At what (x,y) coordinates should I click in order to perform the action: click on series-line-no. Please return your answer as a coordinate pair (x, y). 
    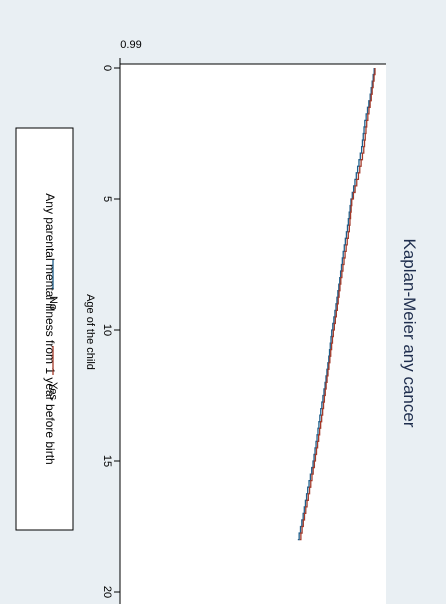
    Looking at the image, I should click on (336, 304).